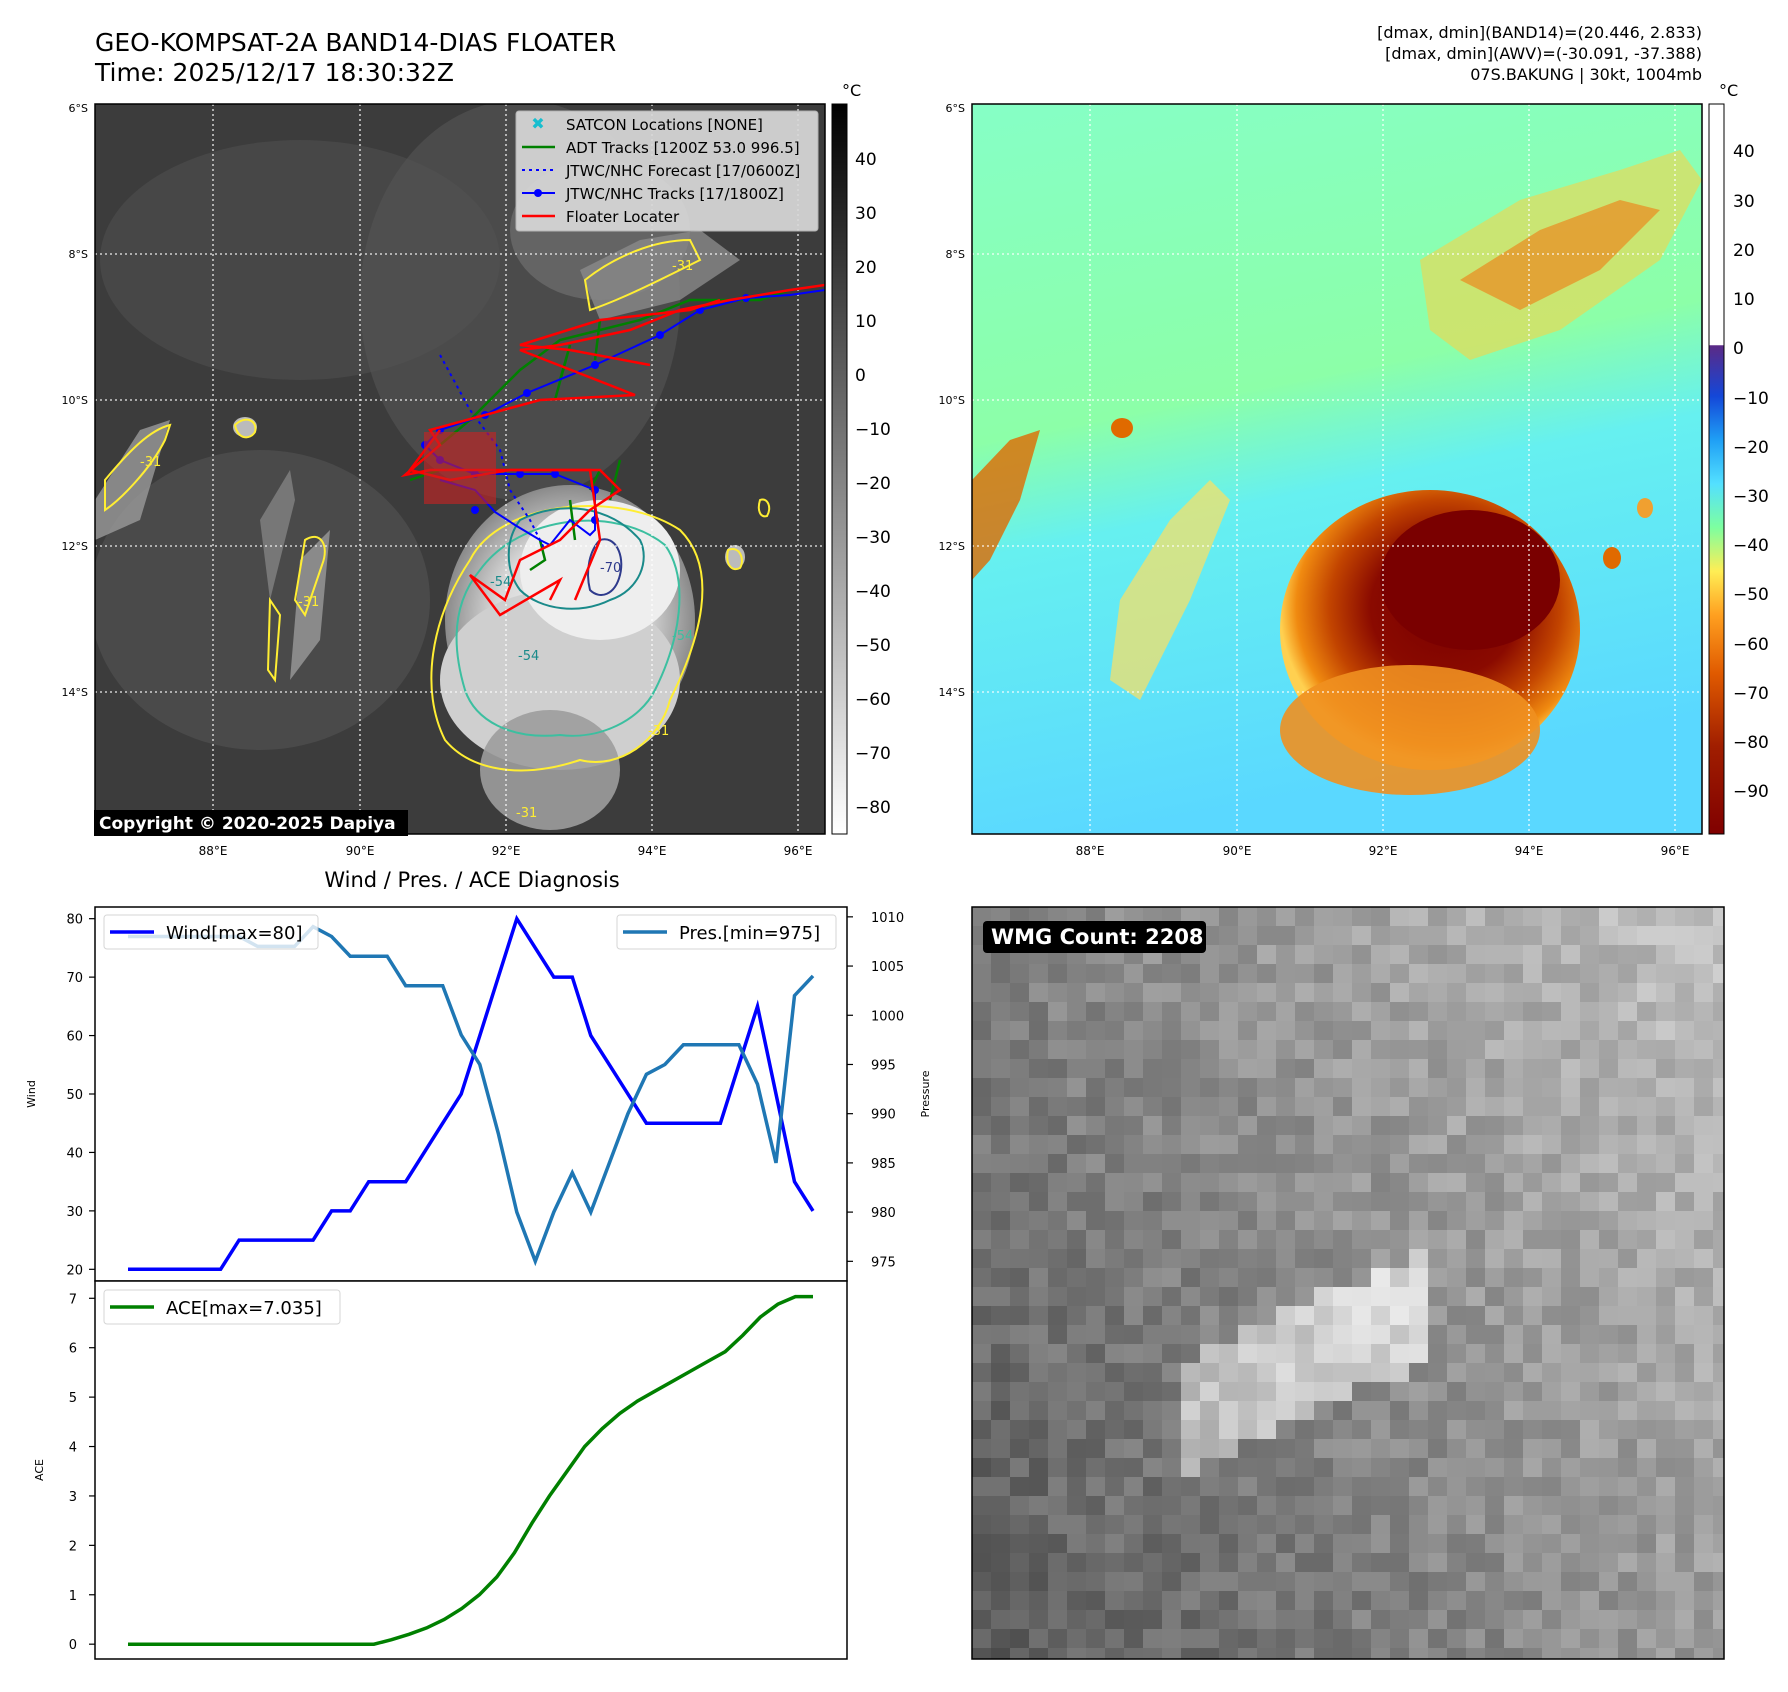 The width and height of the screenshot is (1788, 1692). I want to click on figure-time: Time: 2025/12/17 18:30:32Z, so click(274, 72).